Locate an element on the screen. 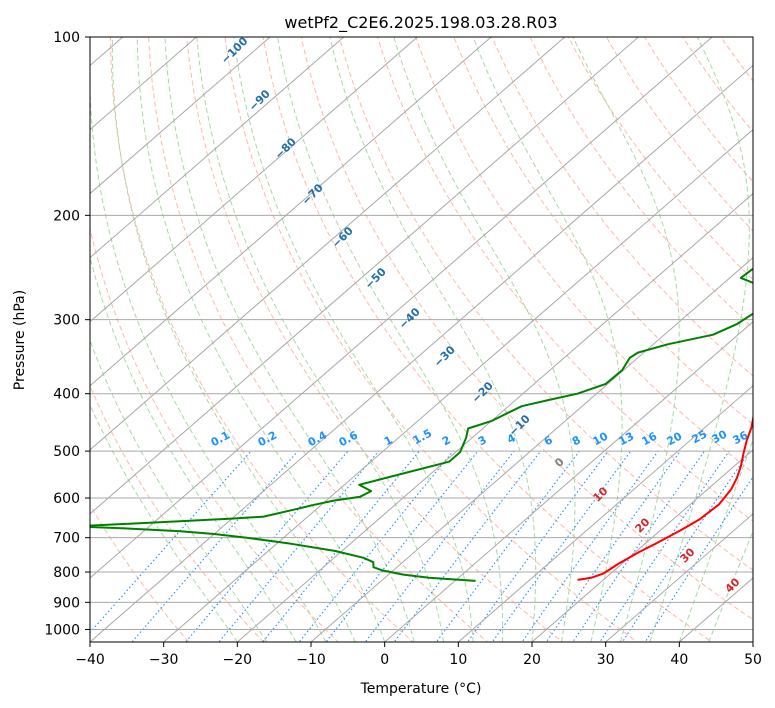 Image resolution: width=775 pixels, height=708 pixels. y-tick-label: 200 is located at coordinates (66, 216).